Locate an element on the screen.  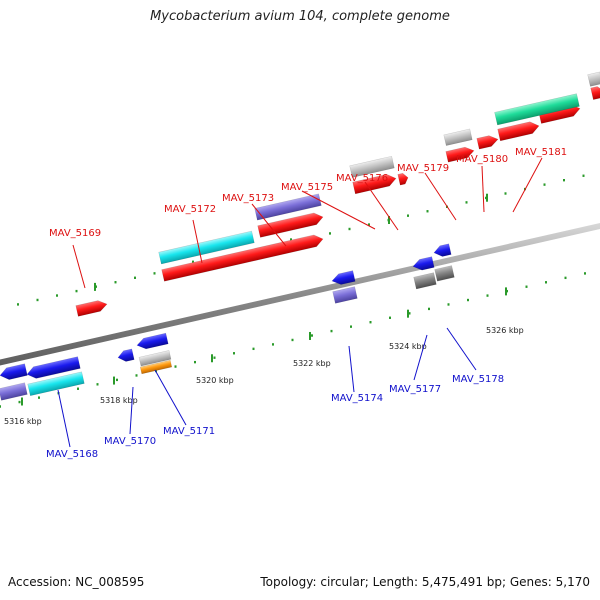
gene-label-bottom: MAV_5168 is located at coordinates (72, 454).